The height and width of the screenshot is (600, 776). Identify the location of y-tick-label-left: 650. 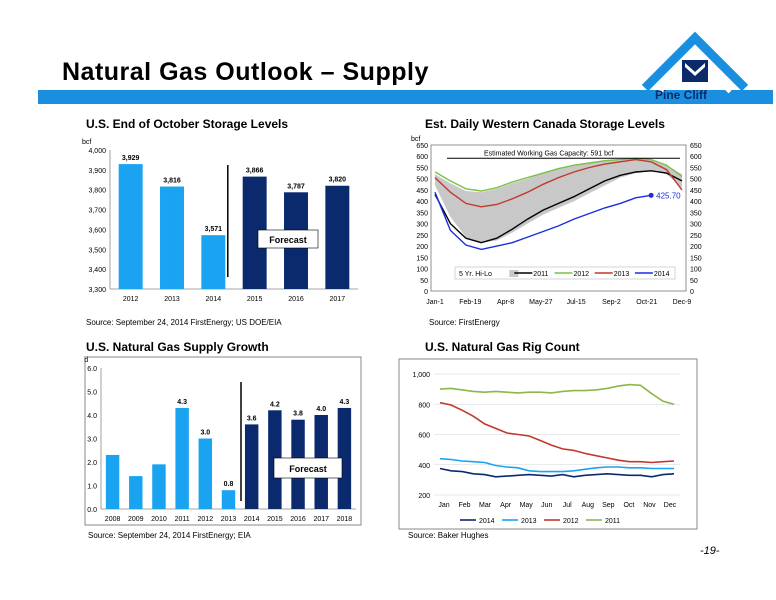
(422, 146).